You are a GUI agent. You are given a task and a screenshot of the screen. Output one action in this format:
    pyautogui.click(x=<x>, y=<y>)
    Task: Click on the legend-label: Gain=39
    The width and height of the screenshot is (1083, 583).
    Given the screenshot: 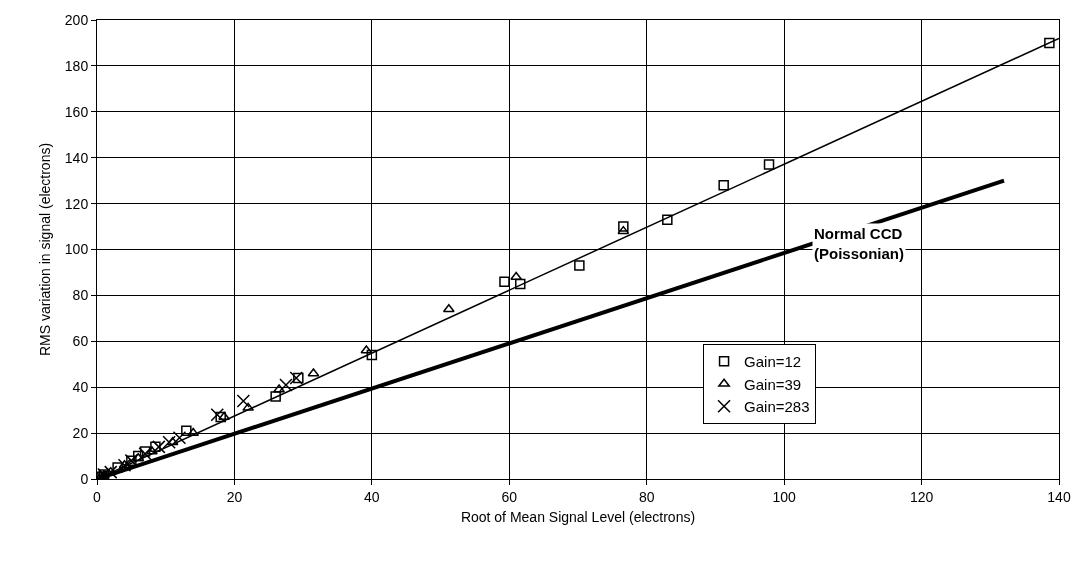 What is the action you would take?
    pyautogui.click(x=773, y=384)
    